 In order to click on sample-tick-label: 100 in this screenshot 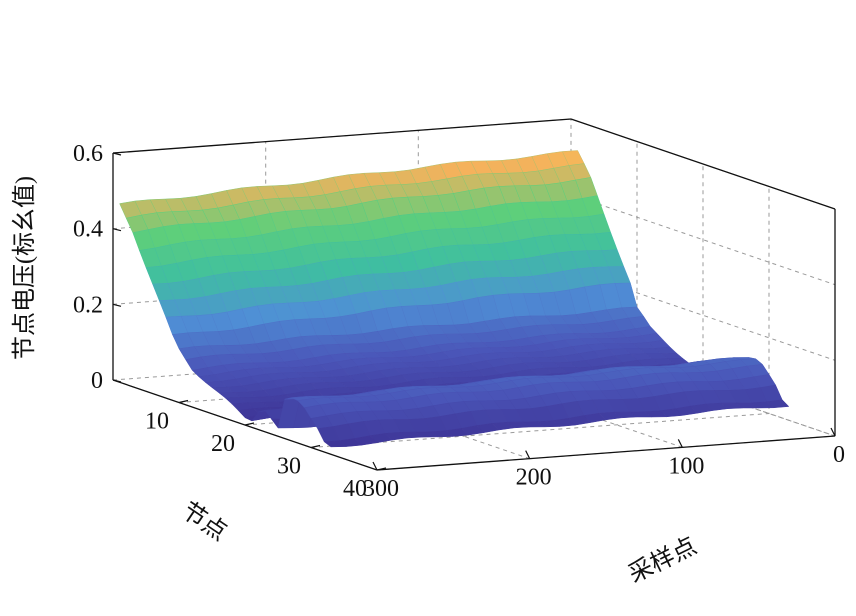, I will do `click(686, 466)`.